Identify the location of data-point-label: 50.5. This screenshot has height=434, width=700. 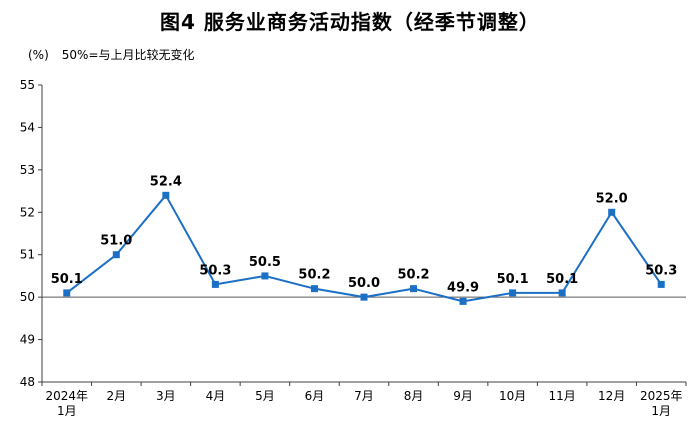
(265, 262).